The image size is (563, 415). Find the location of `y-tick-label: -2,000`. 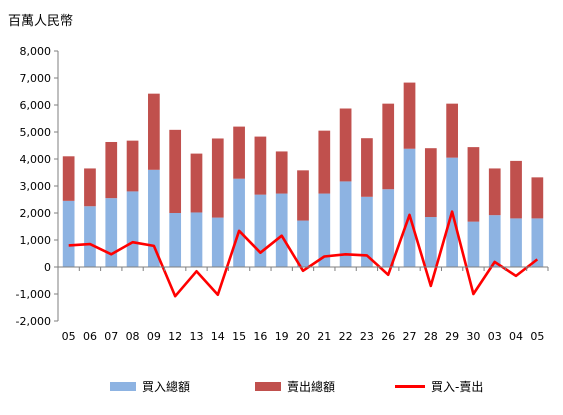

y-tick-label: -2,000 is located at coordinates (33, 321).